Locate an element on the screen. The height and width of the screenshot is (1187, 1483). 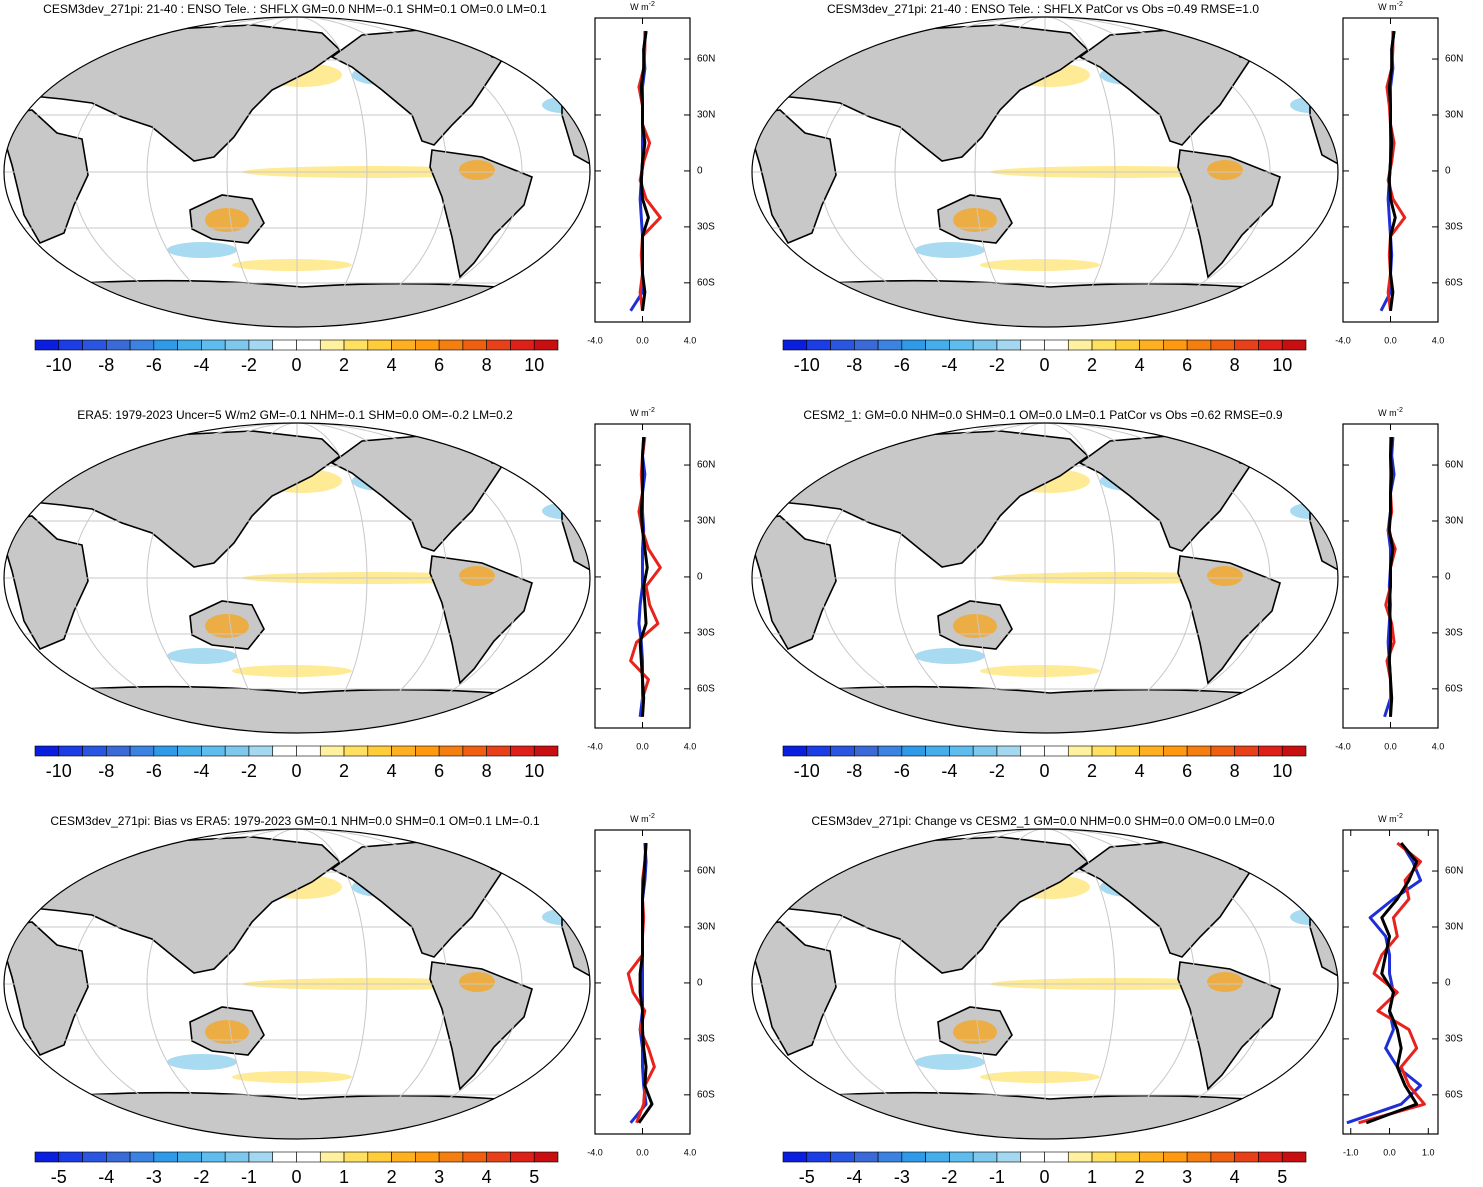
colorbar-label: 5 is located at coordinates (1282, 1177).